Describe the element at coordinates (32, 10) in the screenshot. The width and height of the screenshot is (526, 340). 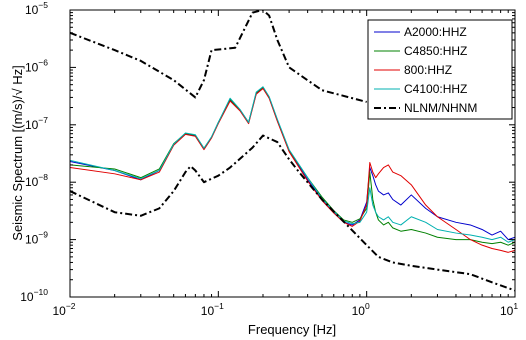
I see `y-tick-label-5-base: 10` at that location.